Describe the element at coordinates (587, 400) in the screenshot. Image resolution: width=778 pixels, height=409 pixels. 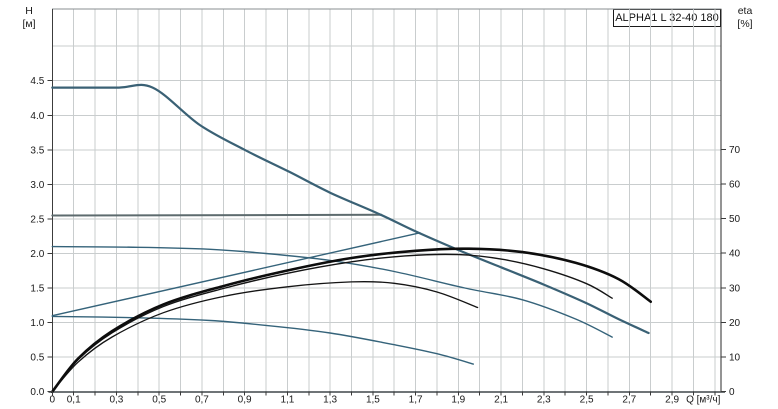
I see `x-tick-label: 2,5` at that location.